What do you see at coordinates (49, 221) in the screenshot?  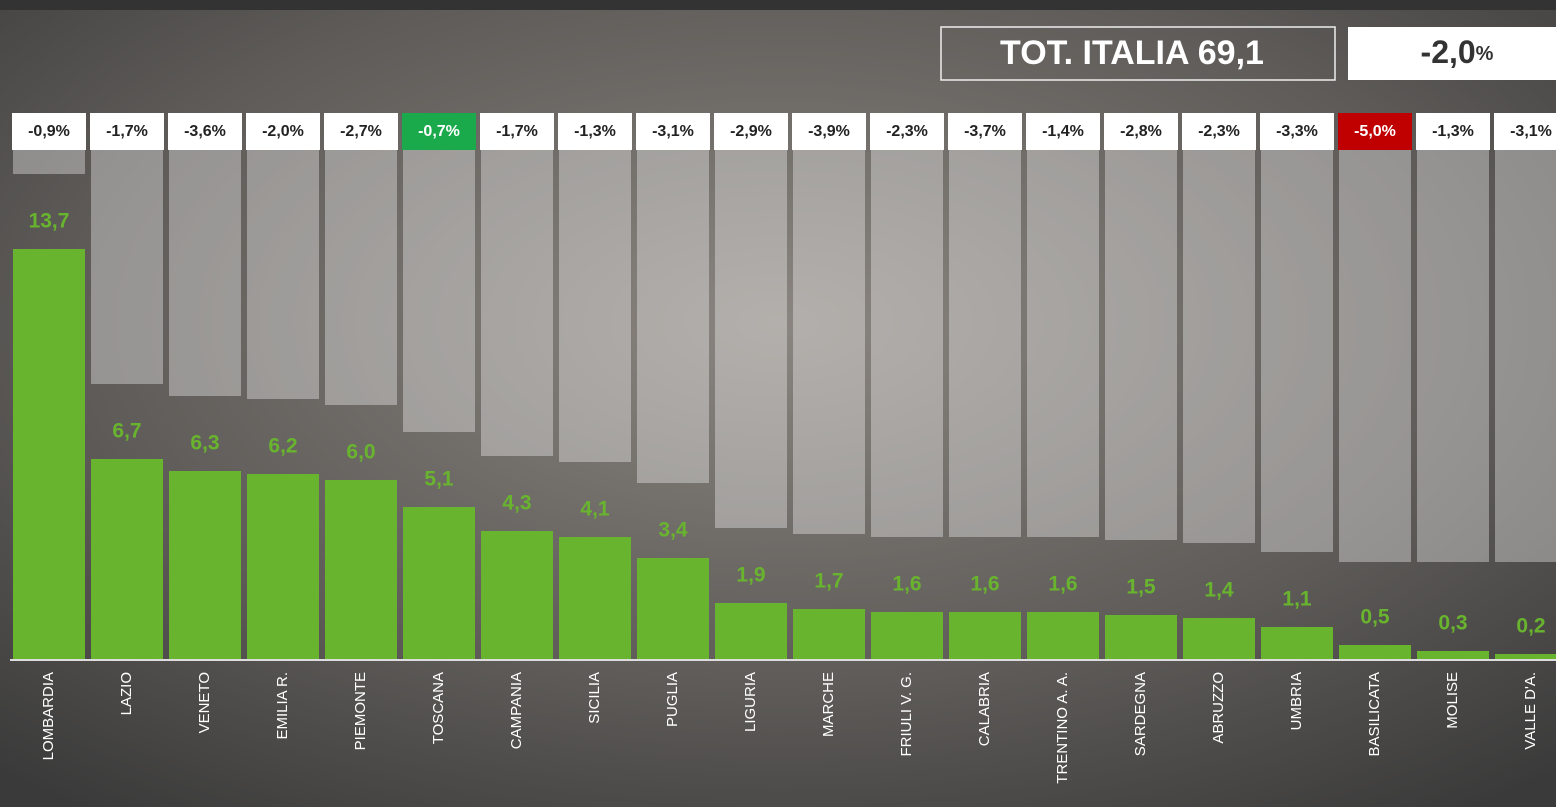 I see `value-label: 13,7` at bounding box center [49, 221].